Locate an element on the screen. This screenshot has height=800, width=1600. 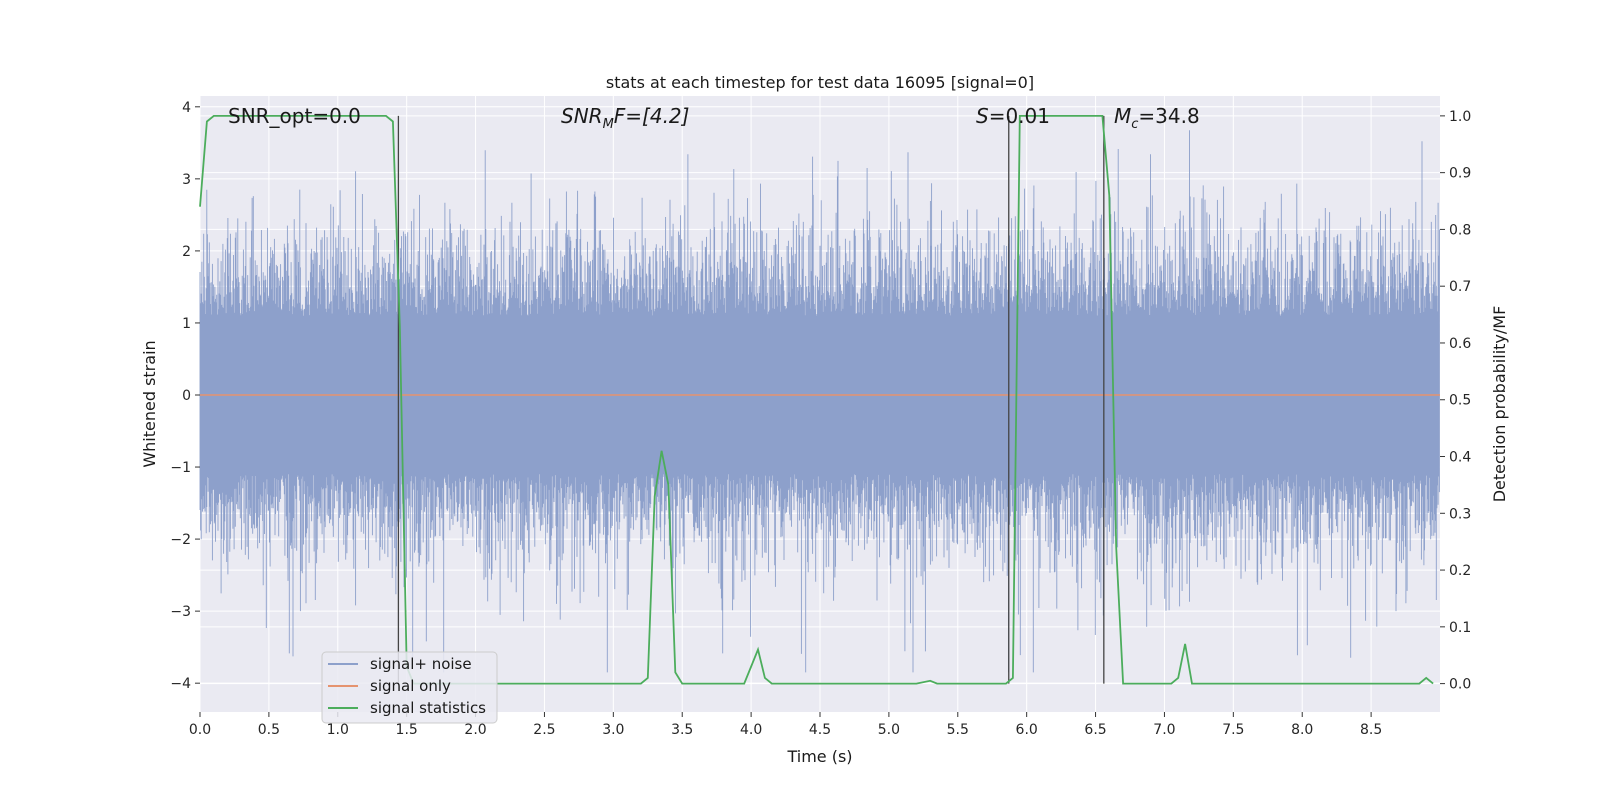
annotation-chirp-mass: Mc=34.8 is located at coordinates (1157, 118).